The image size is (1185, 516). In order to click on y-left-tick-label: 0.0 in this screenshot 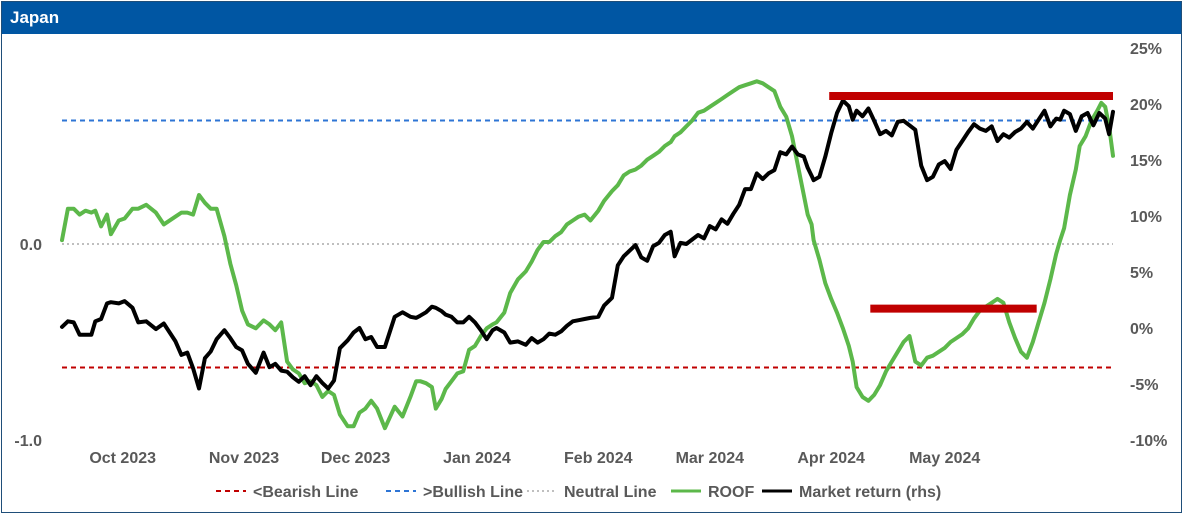, I will do `click(31, 245)`.